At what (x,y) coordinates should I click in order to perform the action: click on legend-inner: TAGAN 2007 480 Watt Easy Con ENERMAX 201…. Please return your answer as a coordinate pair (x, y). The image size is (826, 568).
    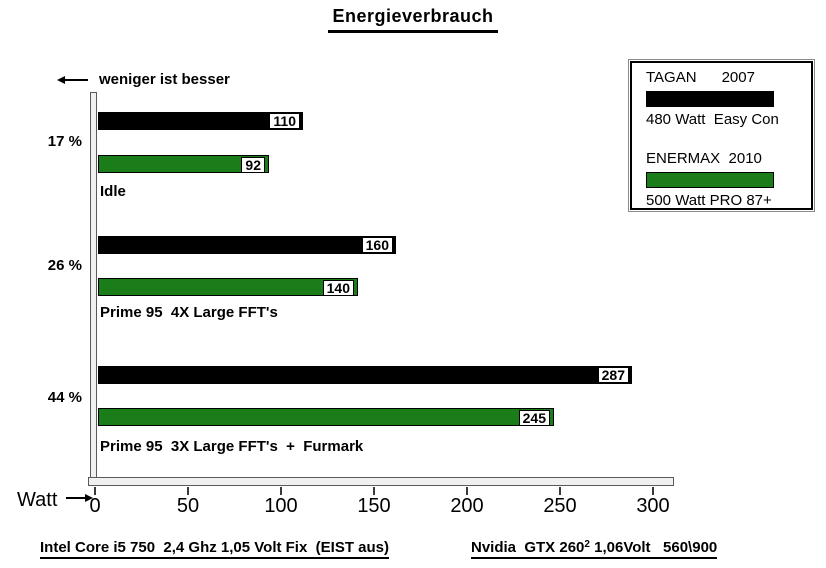
    Looking at the image, I should click on (721, 135).